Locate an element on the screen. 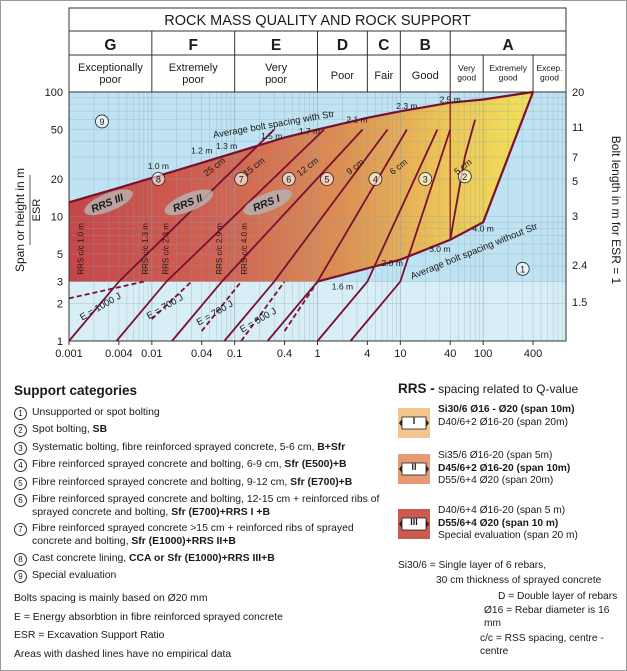 The height and width of the screenshot is (671, 627). chart-title: ROCK MASS QUALITY AND ROCK SUPPORT is located at coordinates (317, 21).